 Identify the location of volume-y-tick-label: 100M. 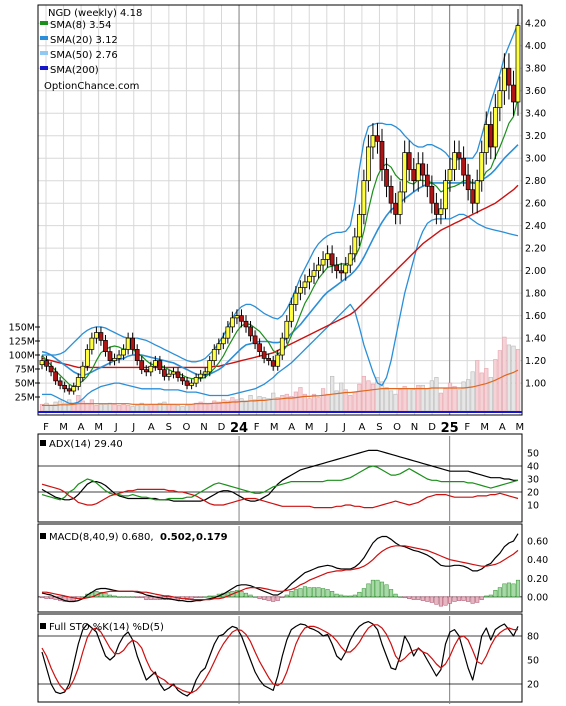
(22, 356).